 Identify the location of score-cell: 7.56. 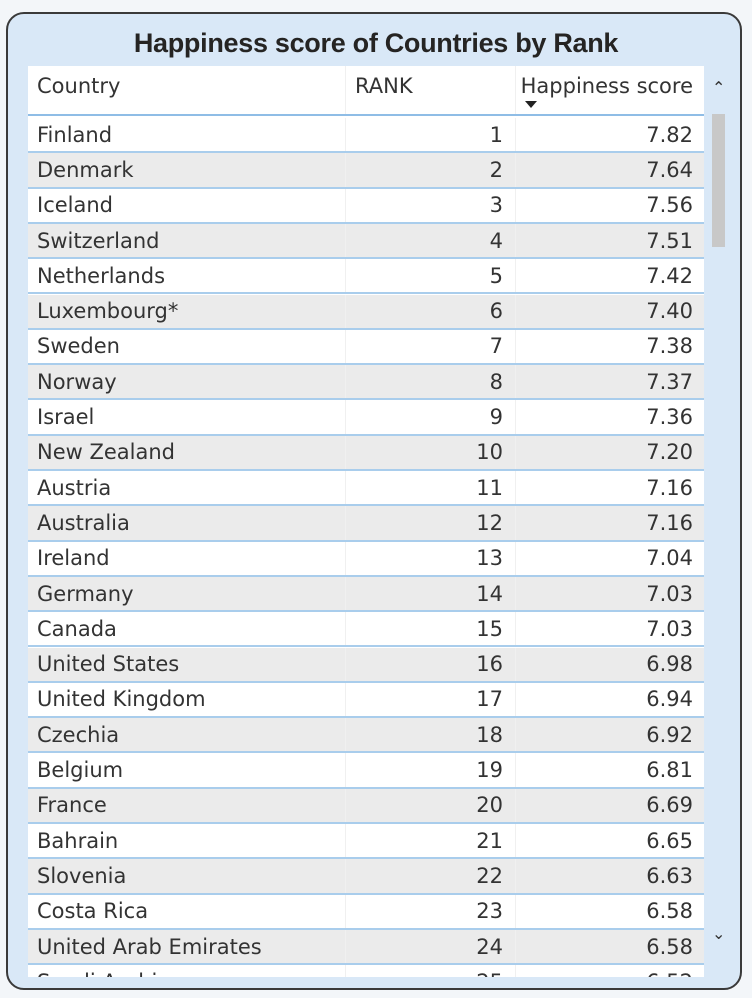
(669, 205).